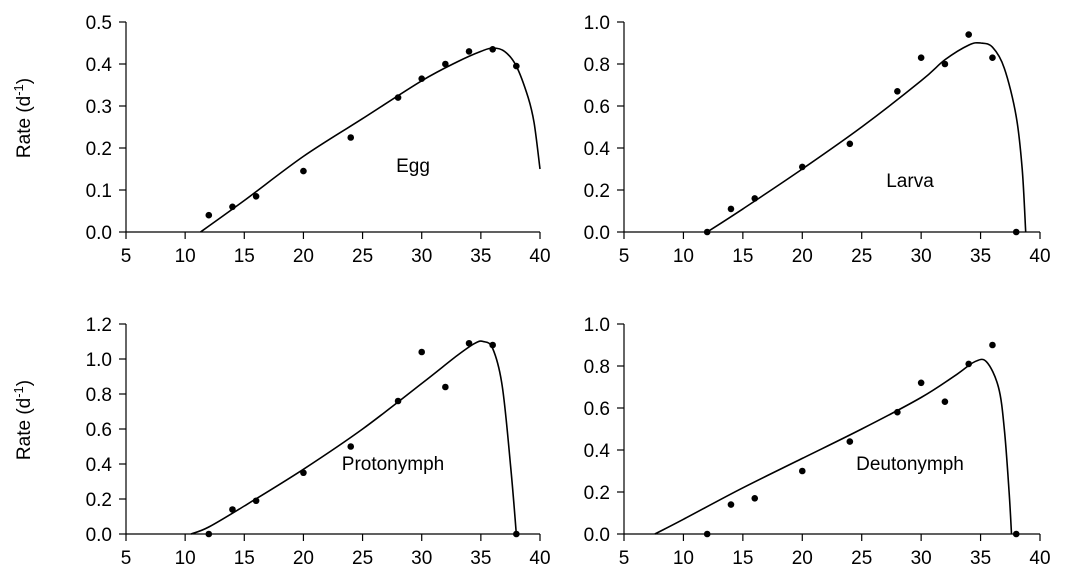 The image size is (1069, 581). What do you see at coordinates (99, 191) in the screenshot?
I see `y-tick-label: 0.1` at bounding box center [99, 191].